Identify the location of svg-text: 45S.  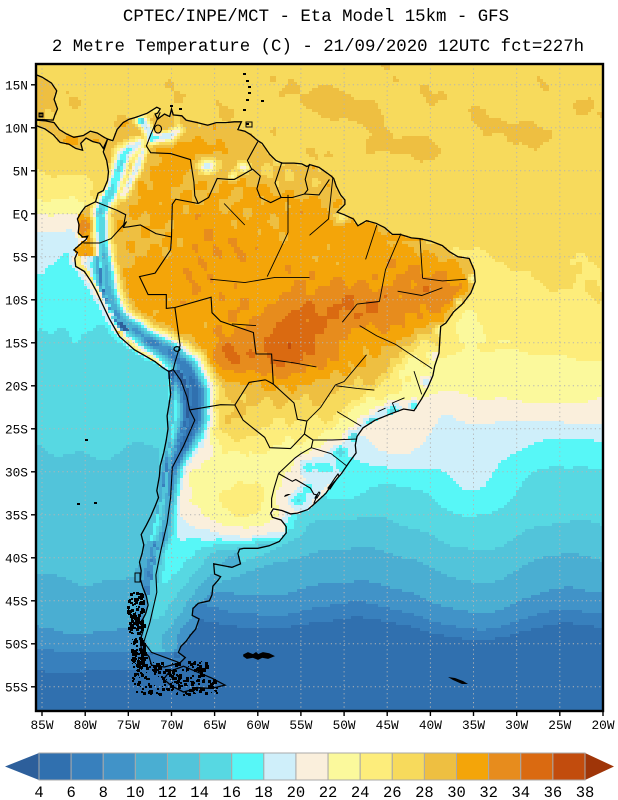
(16, 601).